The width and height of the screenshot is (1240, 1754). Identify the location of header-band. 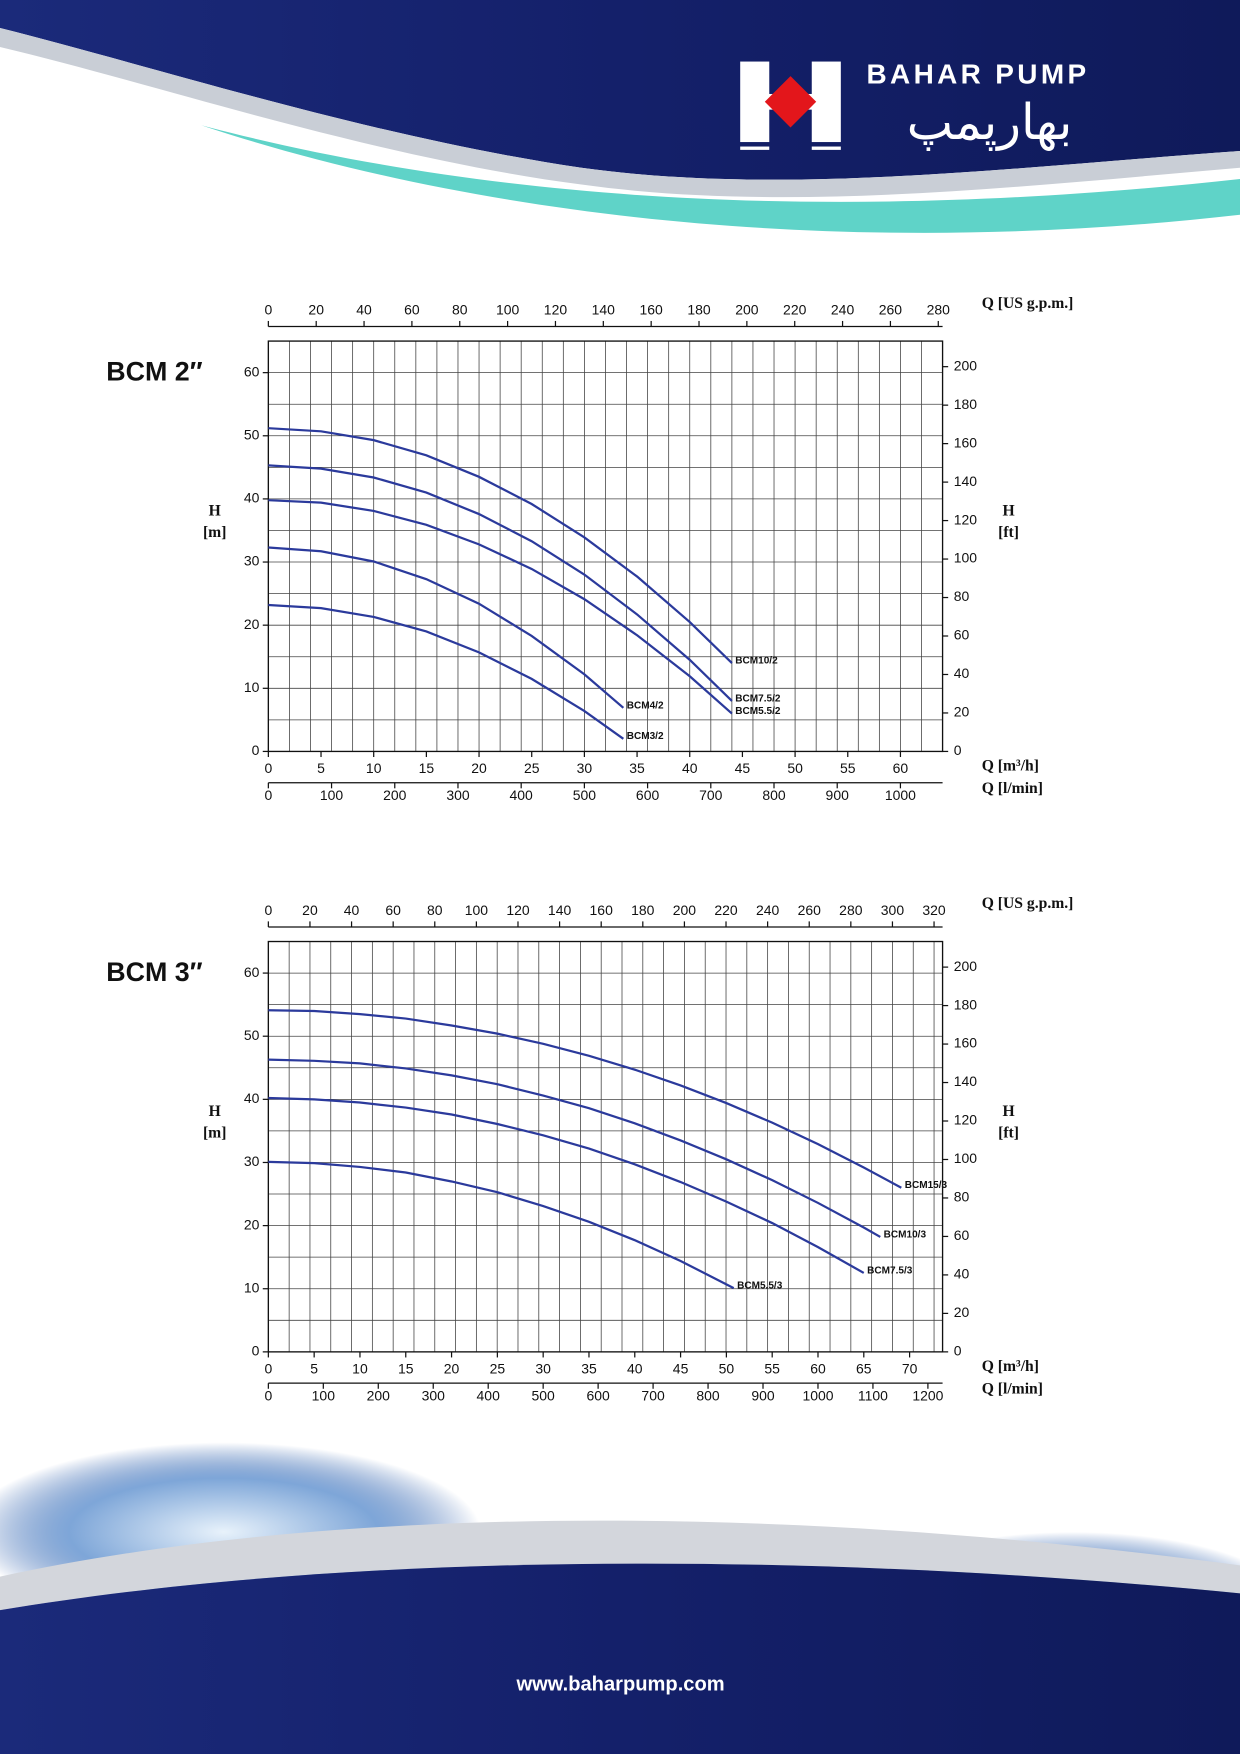
(620, 90).